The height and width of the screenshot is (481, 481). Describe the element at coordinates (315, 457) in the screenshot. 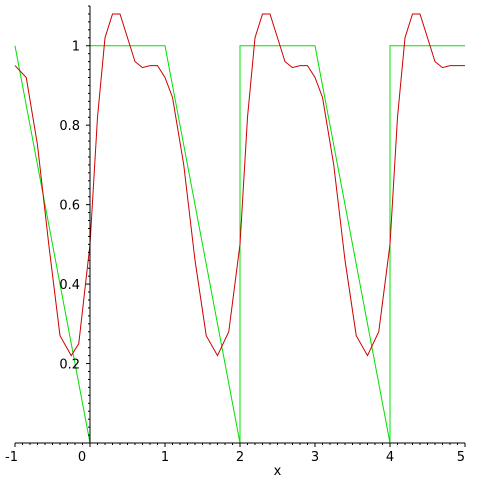

I see `x-tick-label: 3` at that location.